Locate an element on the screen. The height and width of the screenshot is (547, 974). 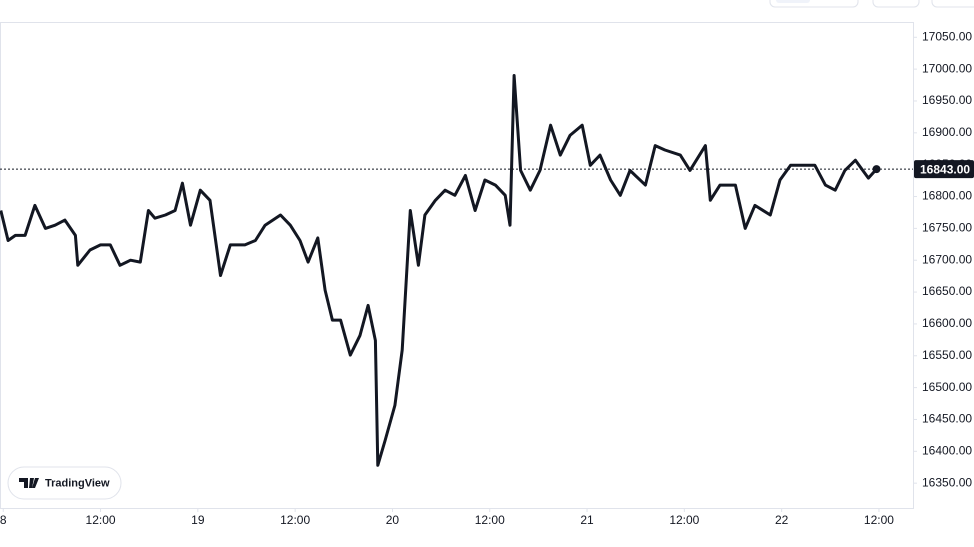
x-tick-label: 21 is located at coordinates (587, 520).